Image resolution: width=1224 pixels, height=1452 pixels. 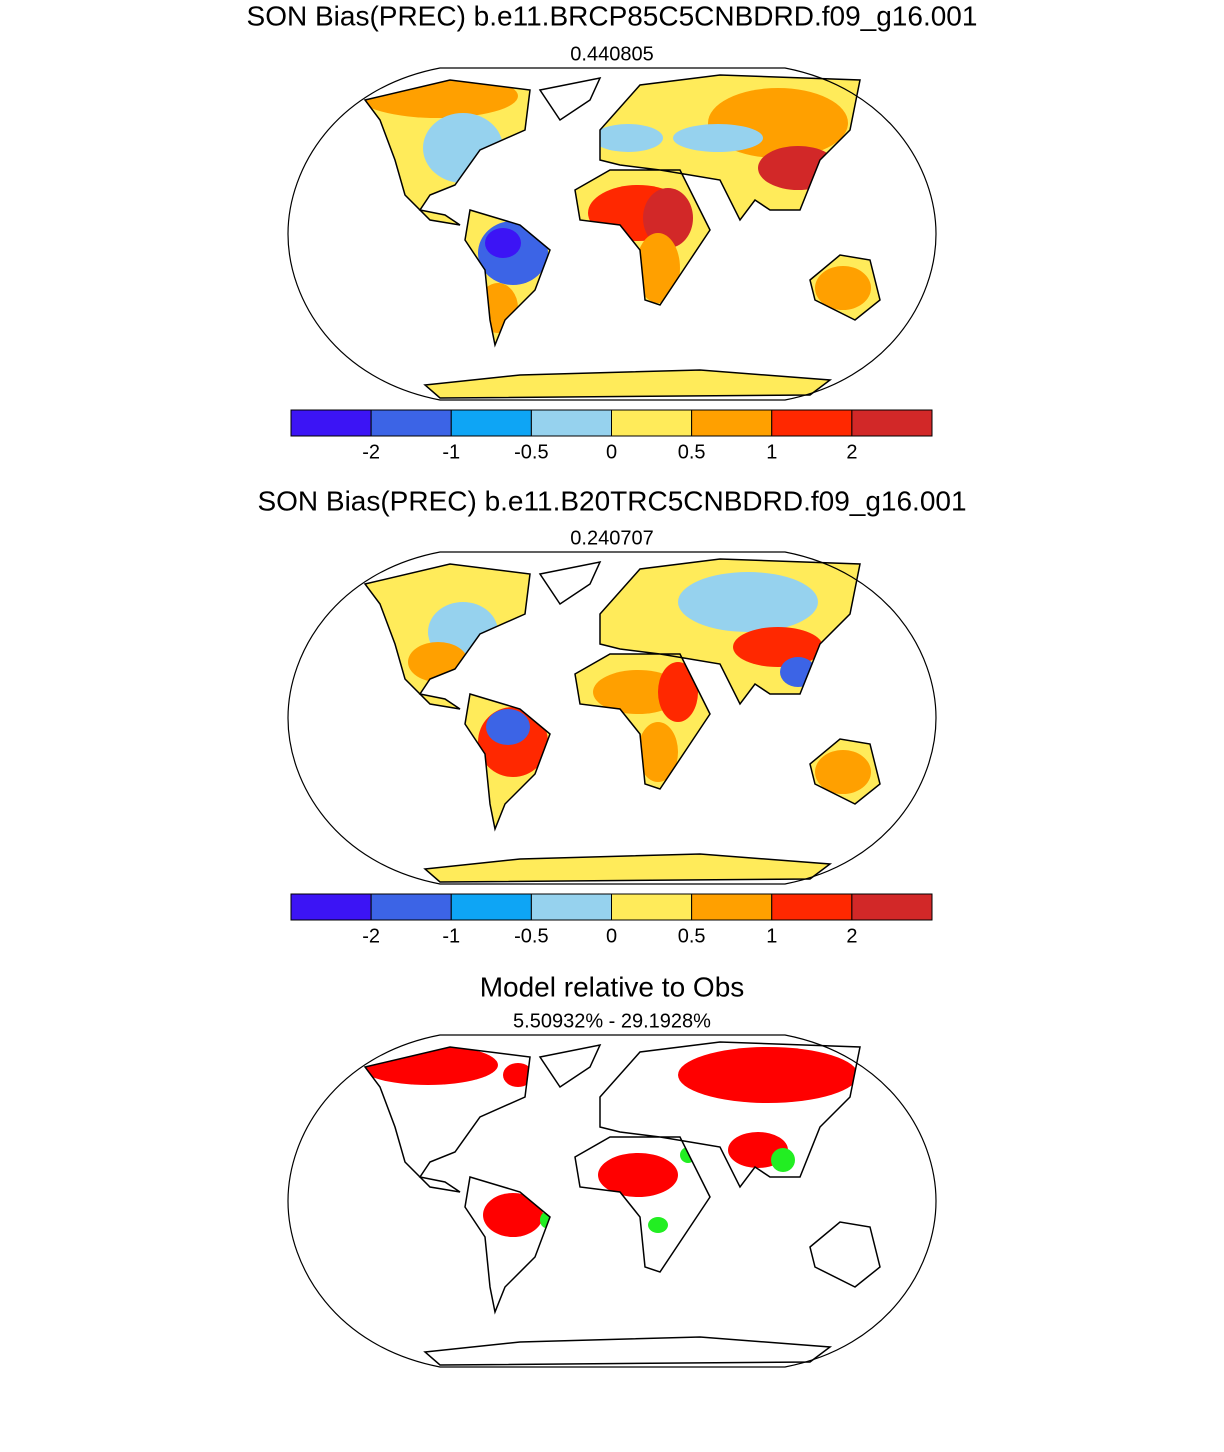 I want to click on panel-subtitle: 0.440805, so click(x=611, y=54).